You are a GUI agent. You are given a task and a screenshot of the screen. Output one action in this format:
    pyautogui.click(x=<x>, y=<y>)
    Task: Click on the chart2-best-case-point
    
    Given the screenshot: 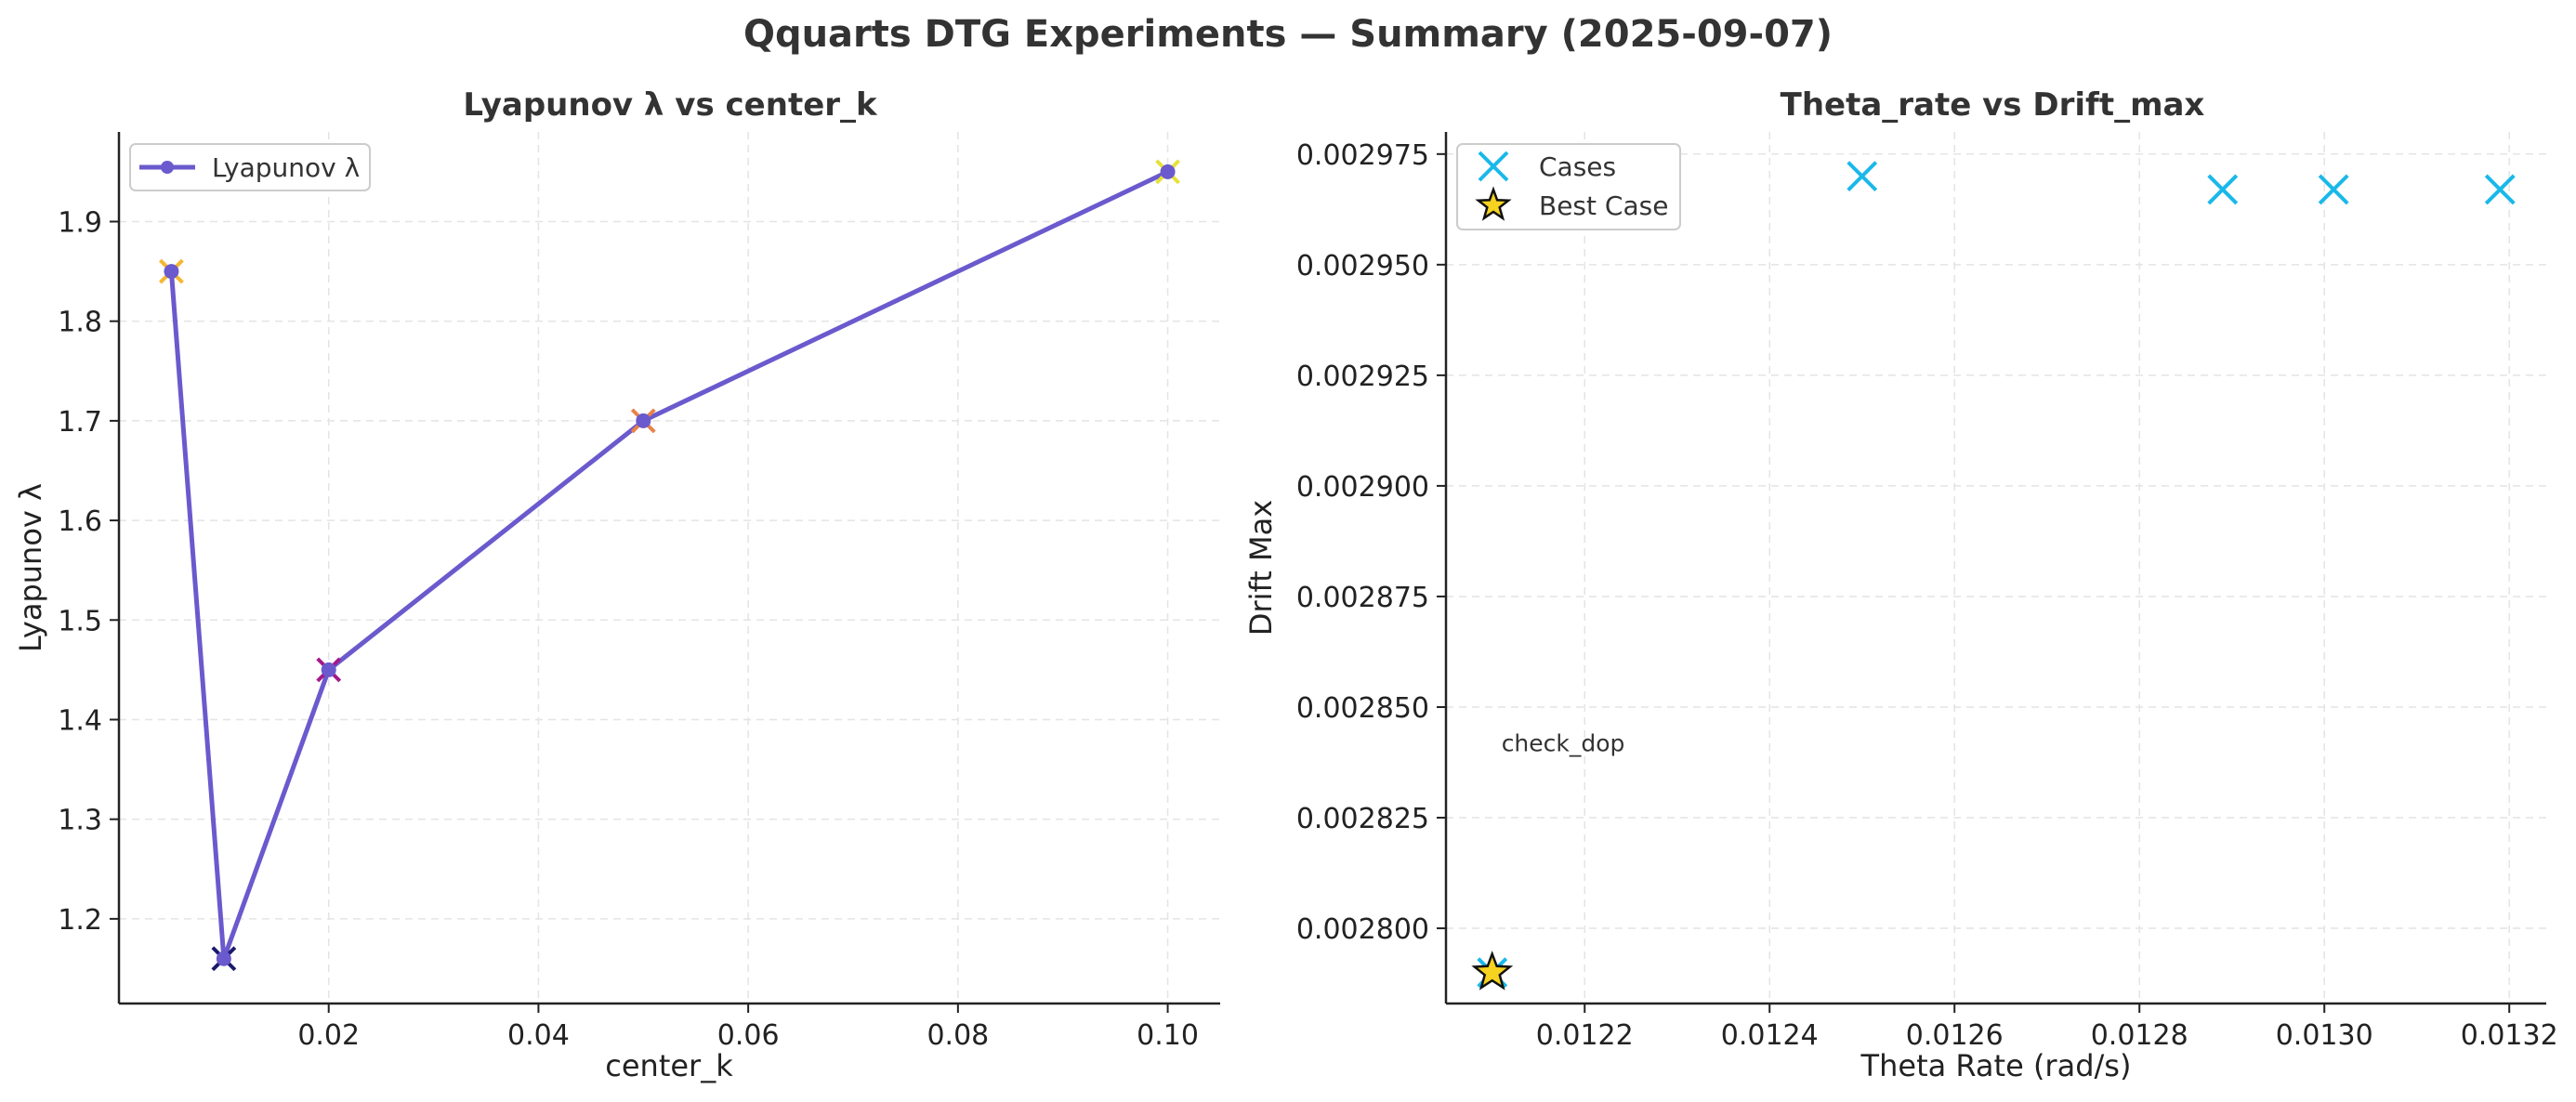 What is the action you would take?
    pyautogui.click(x=1492, y=970)
    